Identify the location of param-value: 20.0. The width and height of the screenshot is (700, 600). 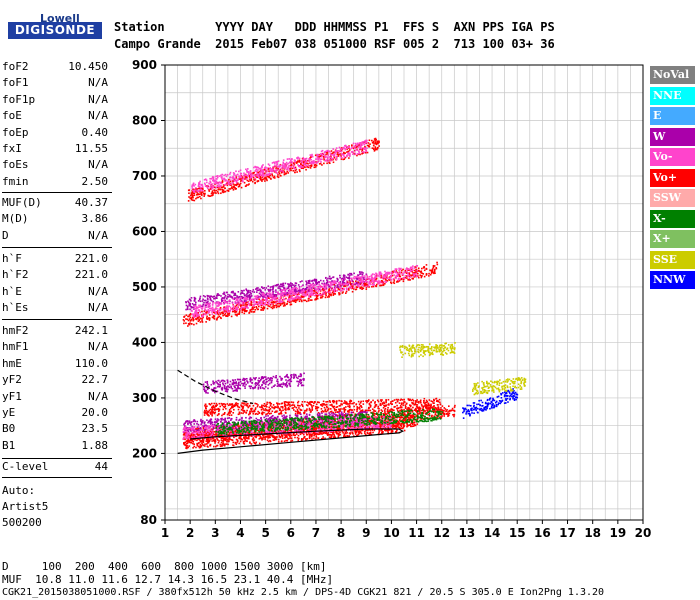
(95, 412).